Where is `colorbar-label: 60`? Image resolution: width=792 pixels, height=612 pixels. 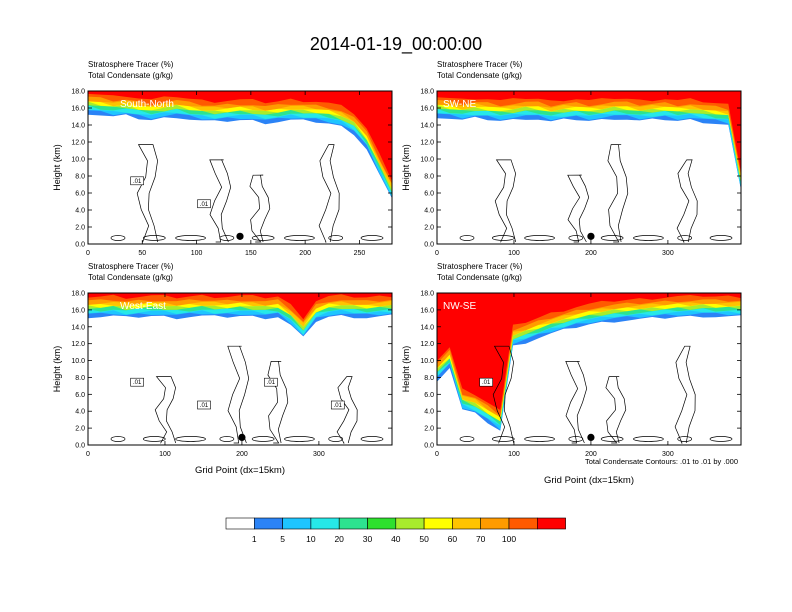
colorbar-label: 60 is located at coordinates (453, 539).